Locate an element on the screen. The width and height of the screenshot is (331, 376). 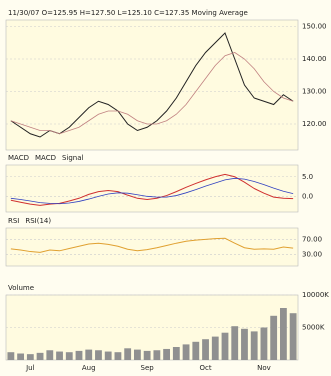
panel-title: MACD is located at coordinates (18, 158).